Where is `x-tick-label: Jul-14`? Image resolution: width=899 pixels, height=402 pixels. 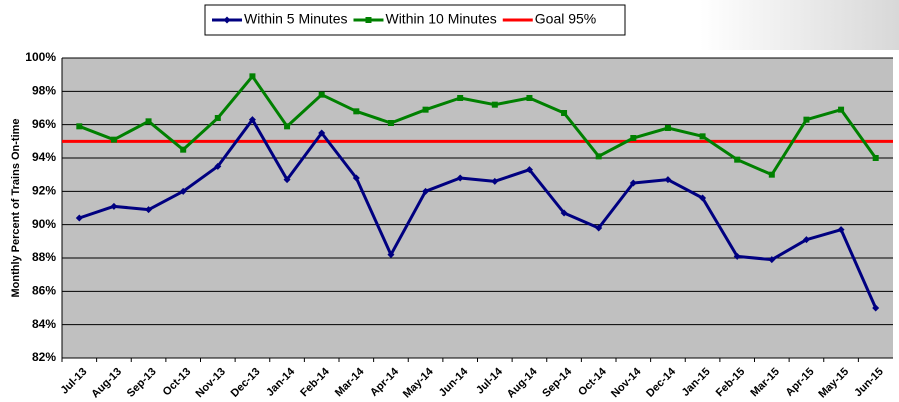 x-tick-label: Jul-14 is located at coordinates (490, 381).